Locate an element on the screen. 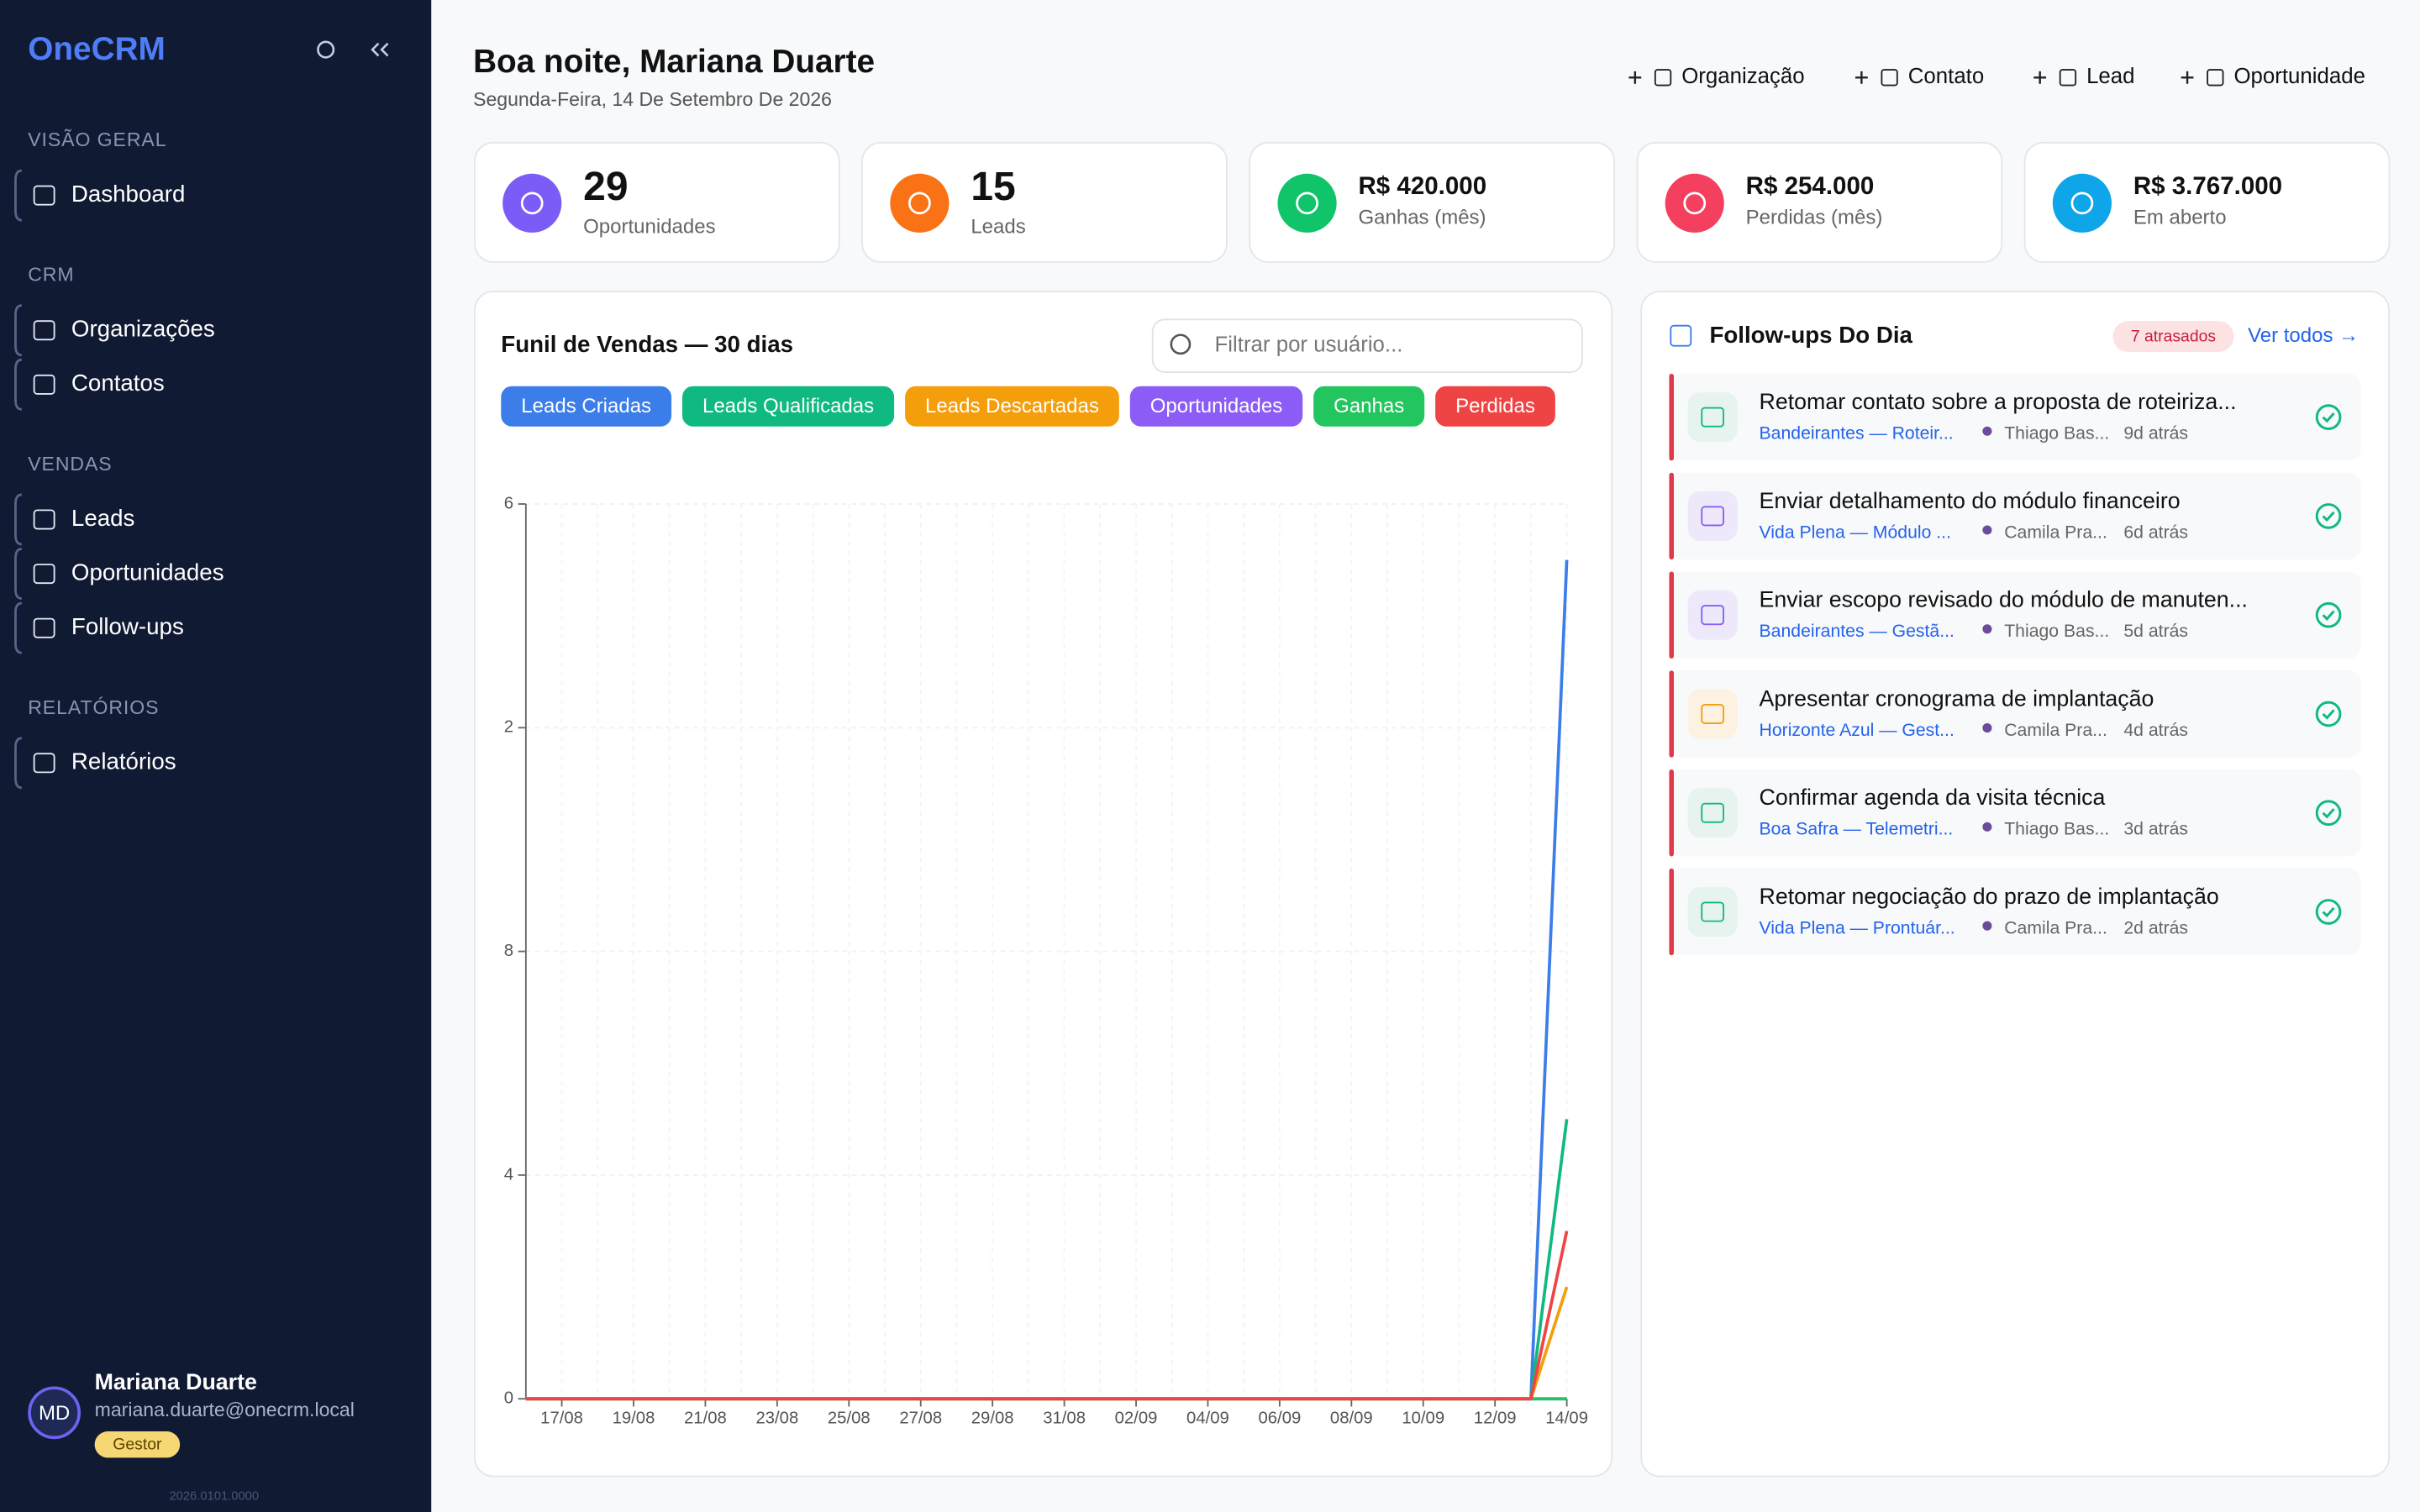 This screenshot has height=1512, width=2420. x-tick-label: 04/09 is located at coordinates (1207, 1419).